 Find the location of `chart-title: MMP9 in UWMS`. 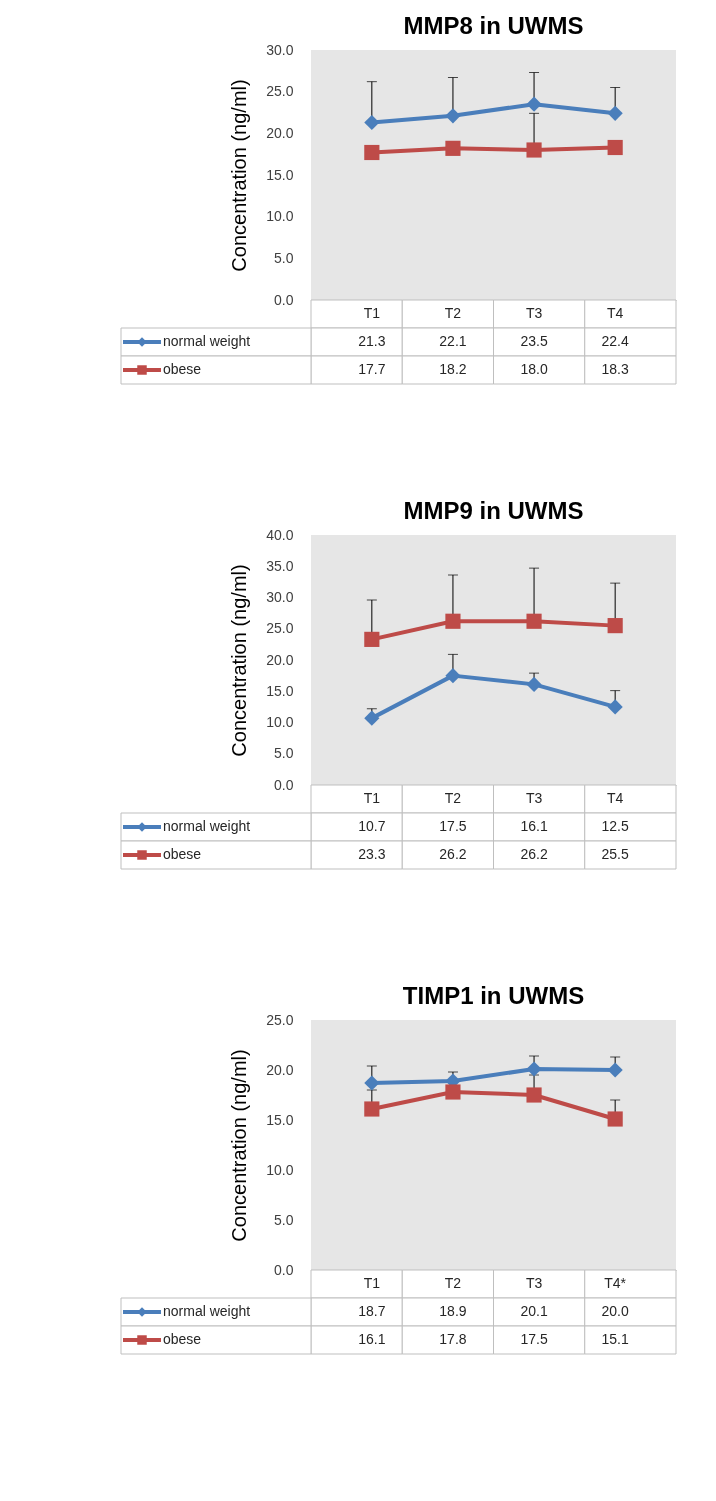

chart-title: MMP9 in UWMS is located at coordinates (493, 510).